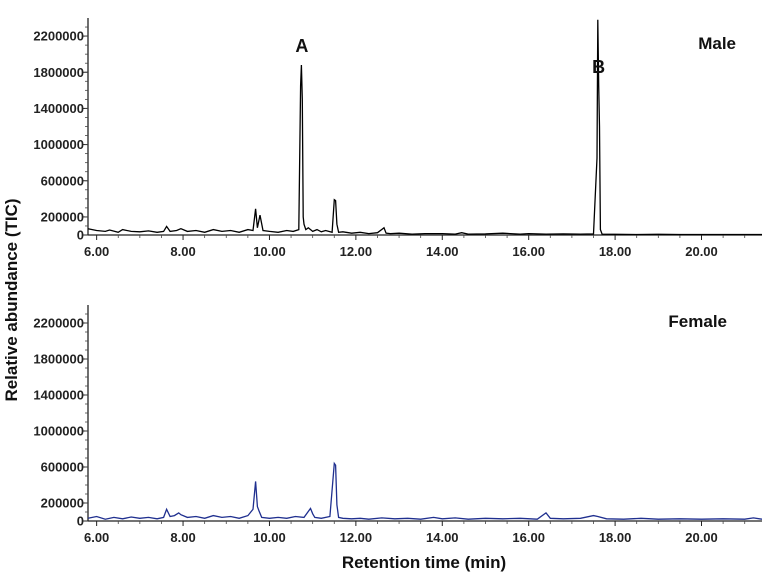  I want to click on x-axis-title: Retention time (min), so click(424, 562).